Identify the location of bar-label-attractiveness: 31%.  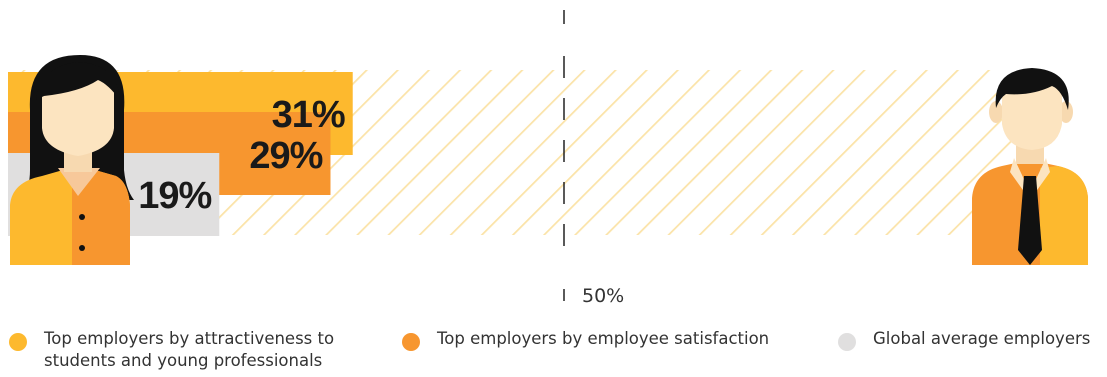
(308, 115).